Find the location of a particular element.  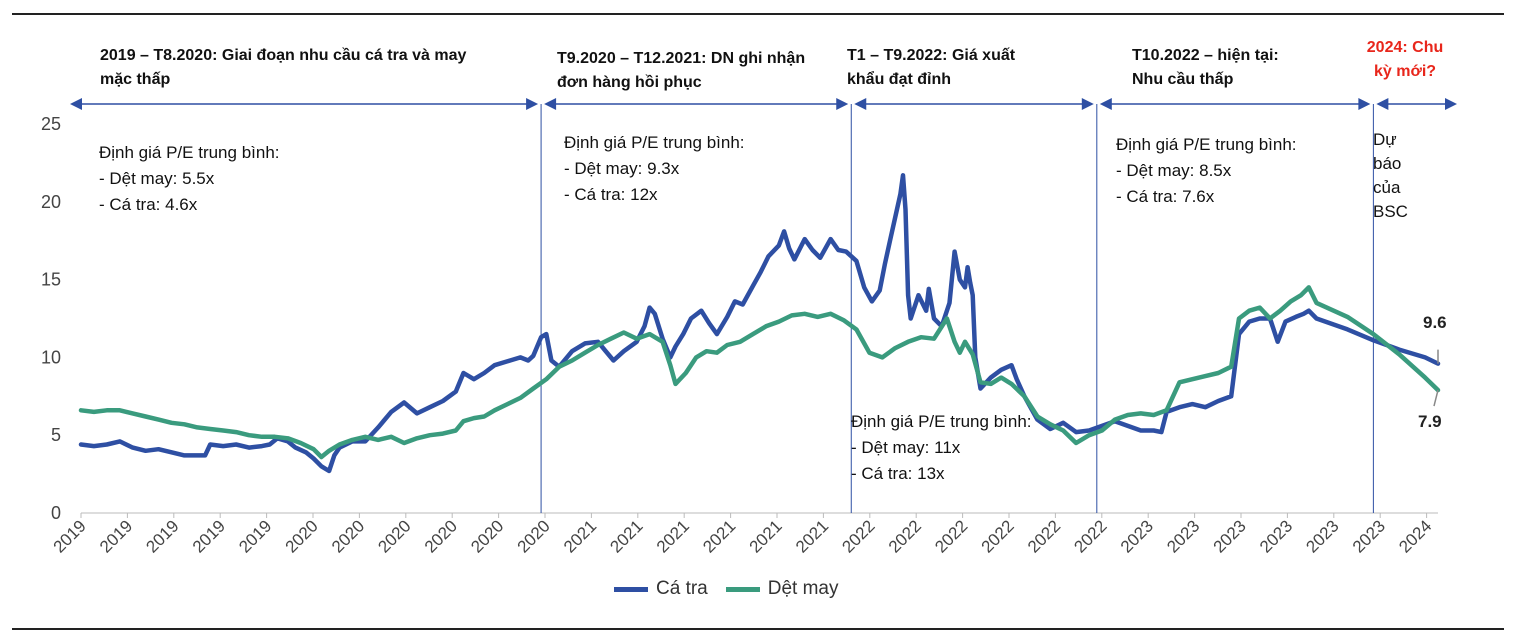

legend-swatch-ca-tra is located at coordinates (631, 589).